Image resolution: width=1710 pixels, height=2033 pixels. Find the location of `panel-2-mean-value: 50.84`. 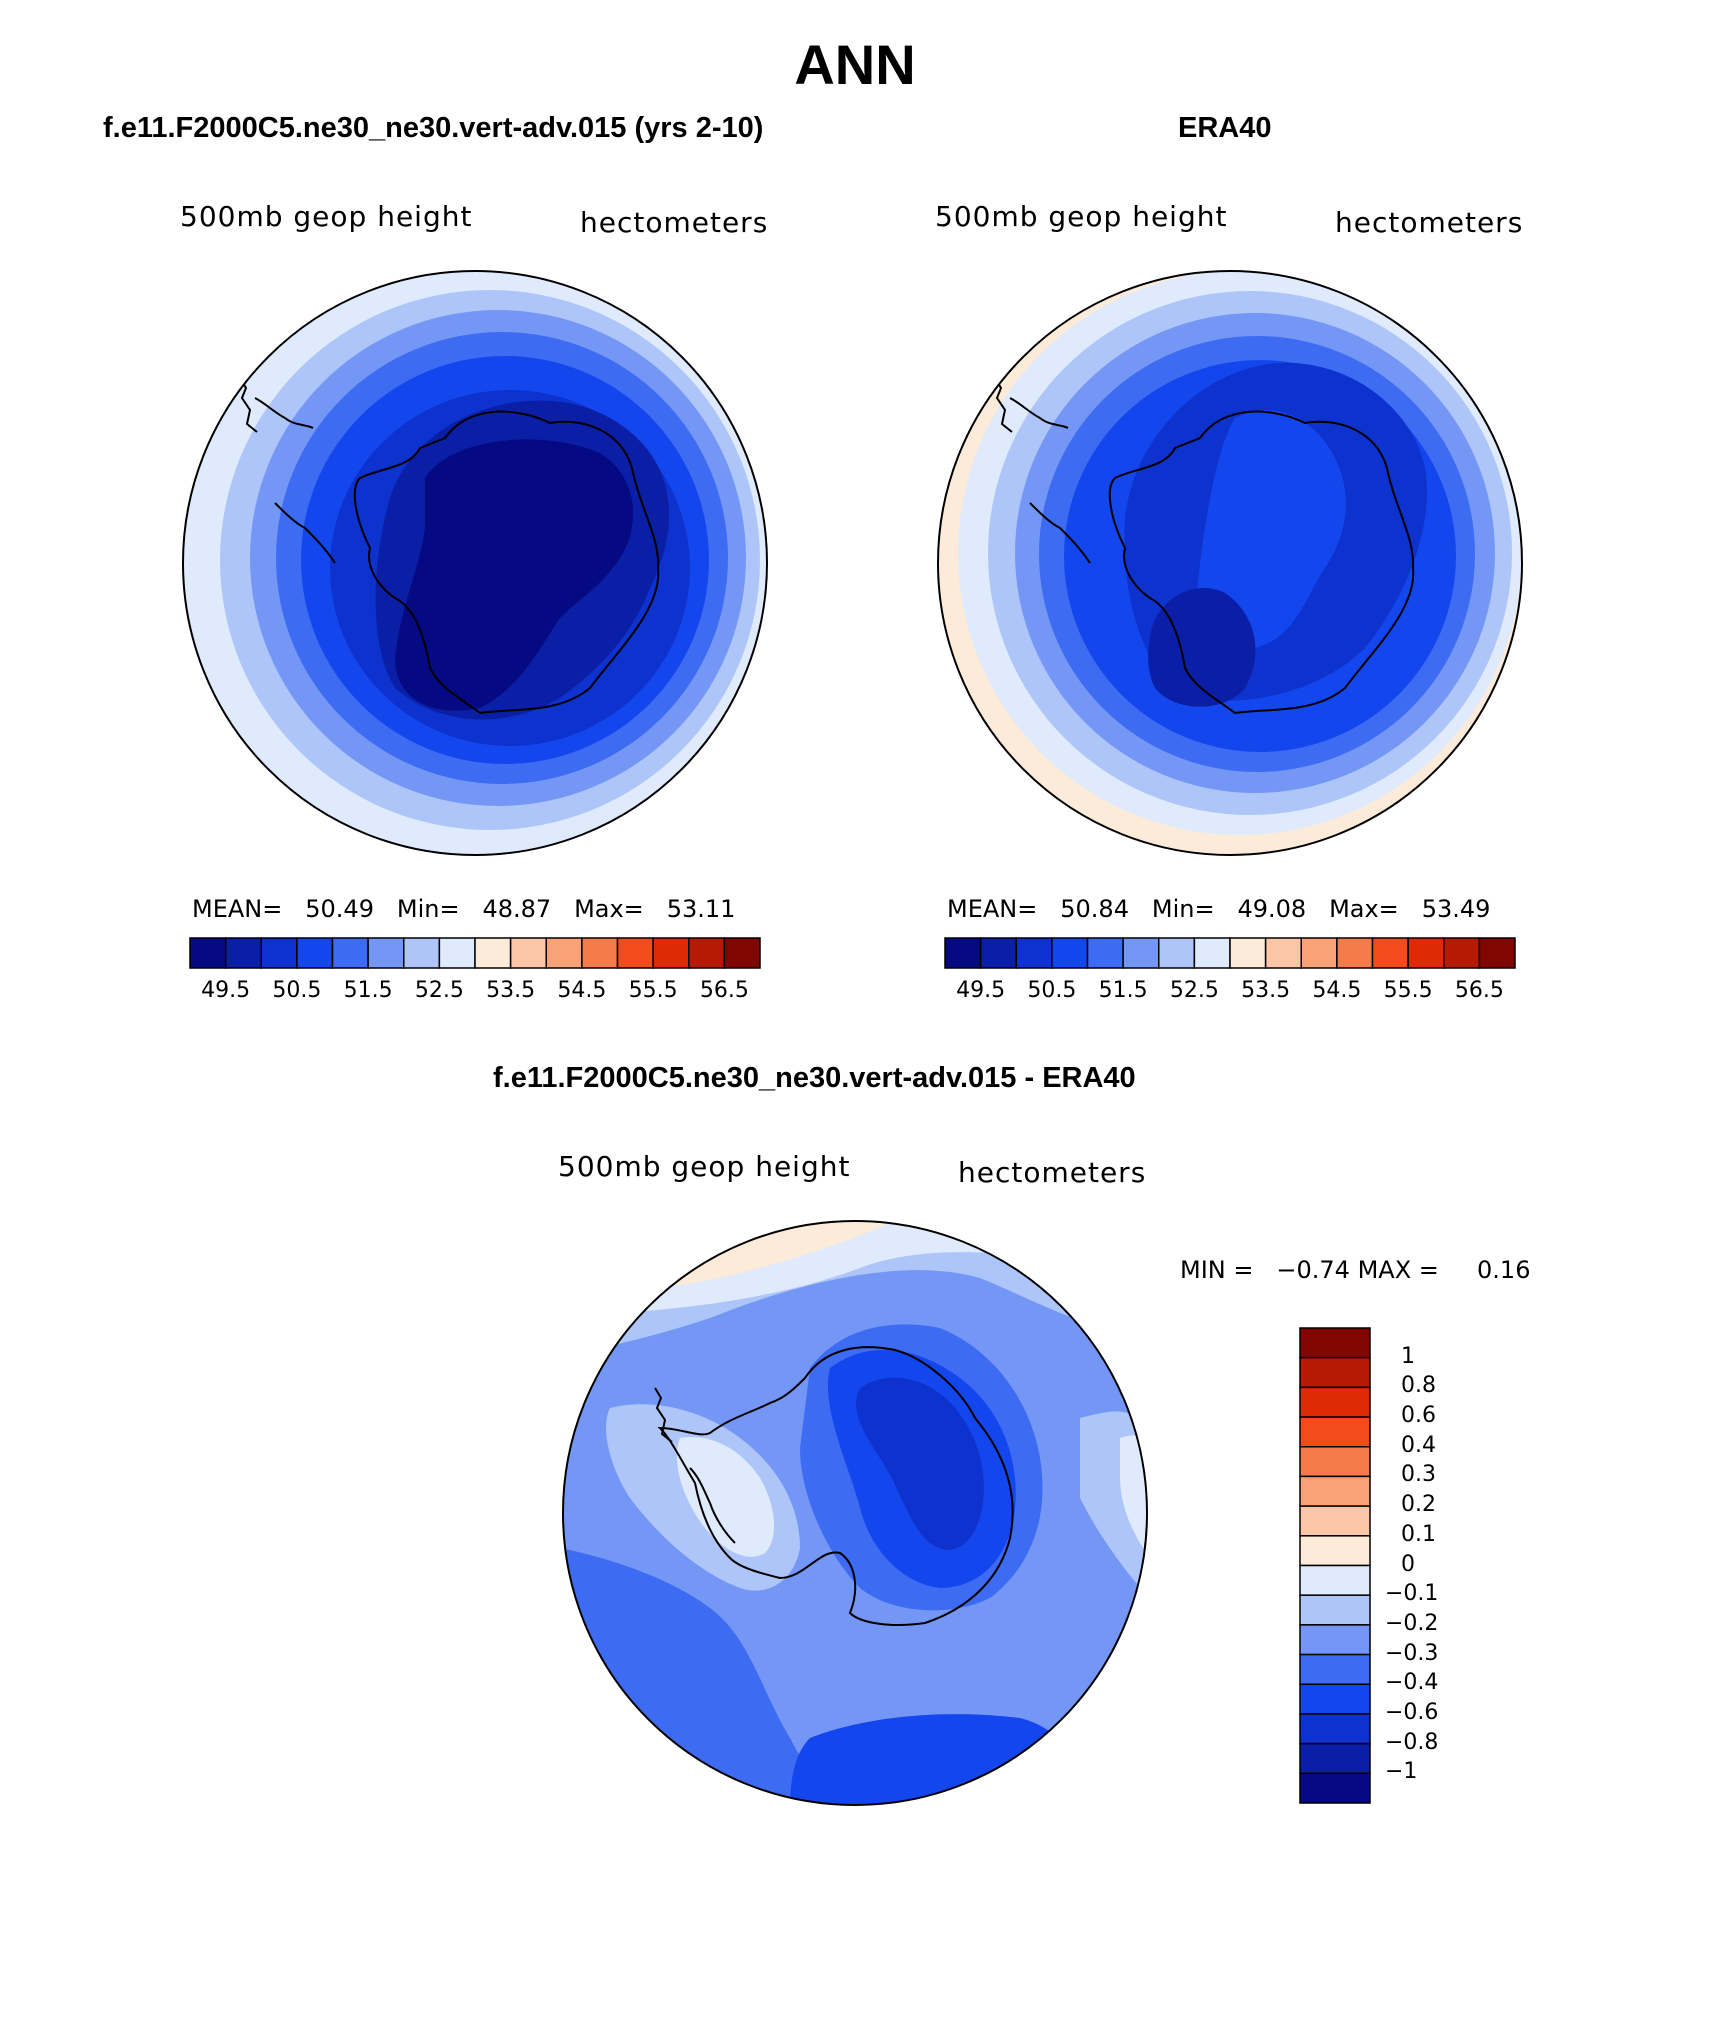

panel-2-mean-value: 50.84 is located at coordinates (1094, 909).